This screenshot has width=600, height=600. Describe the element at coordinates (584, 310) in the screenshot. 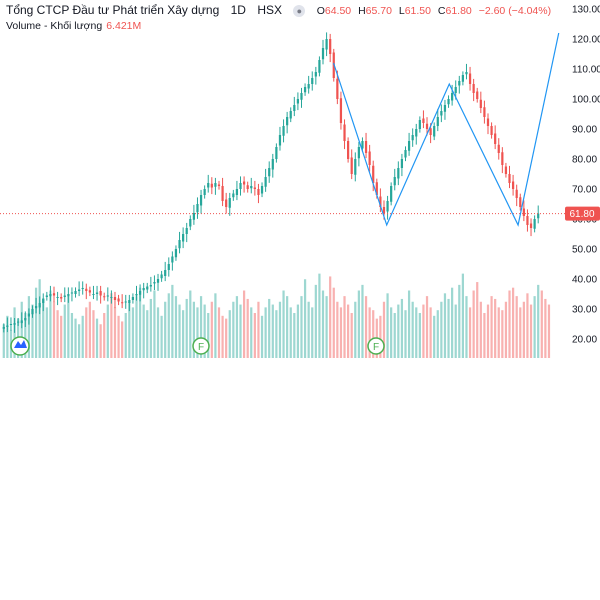

I see `price-tick-label: 30.00` at that location.